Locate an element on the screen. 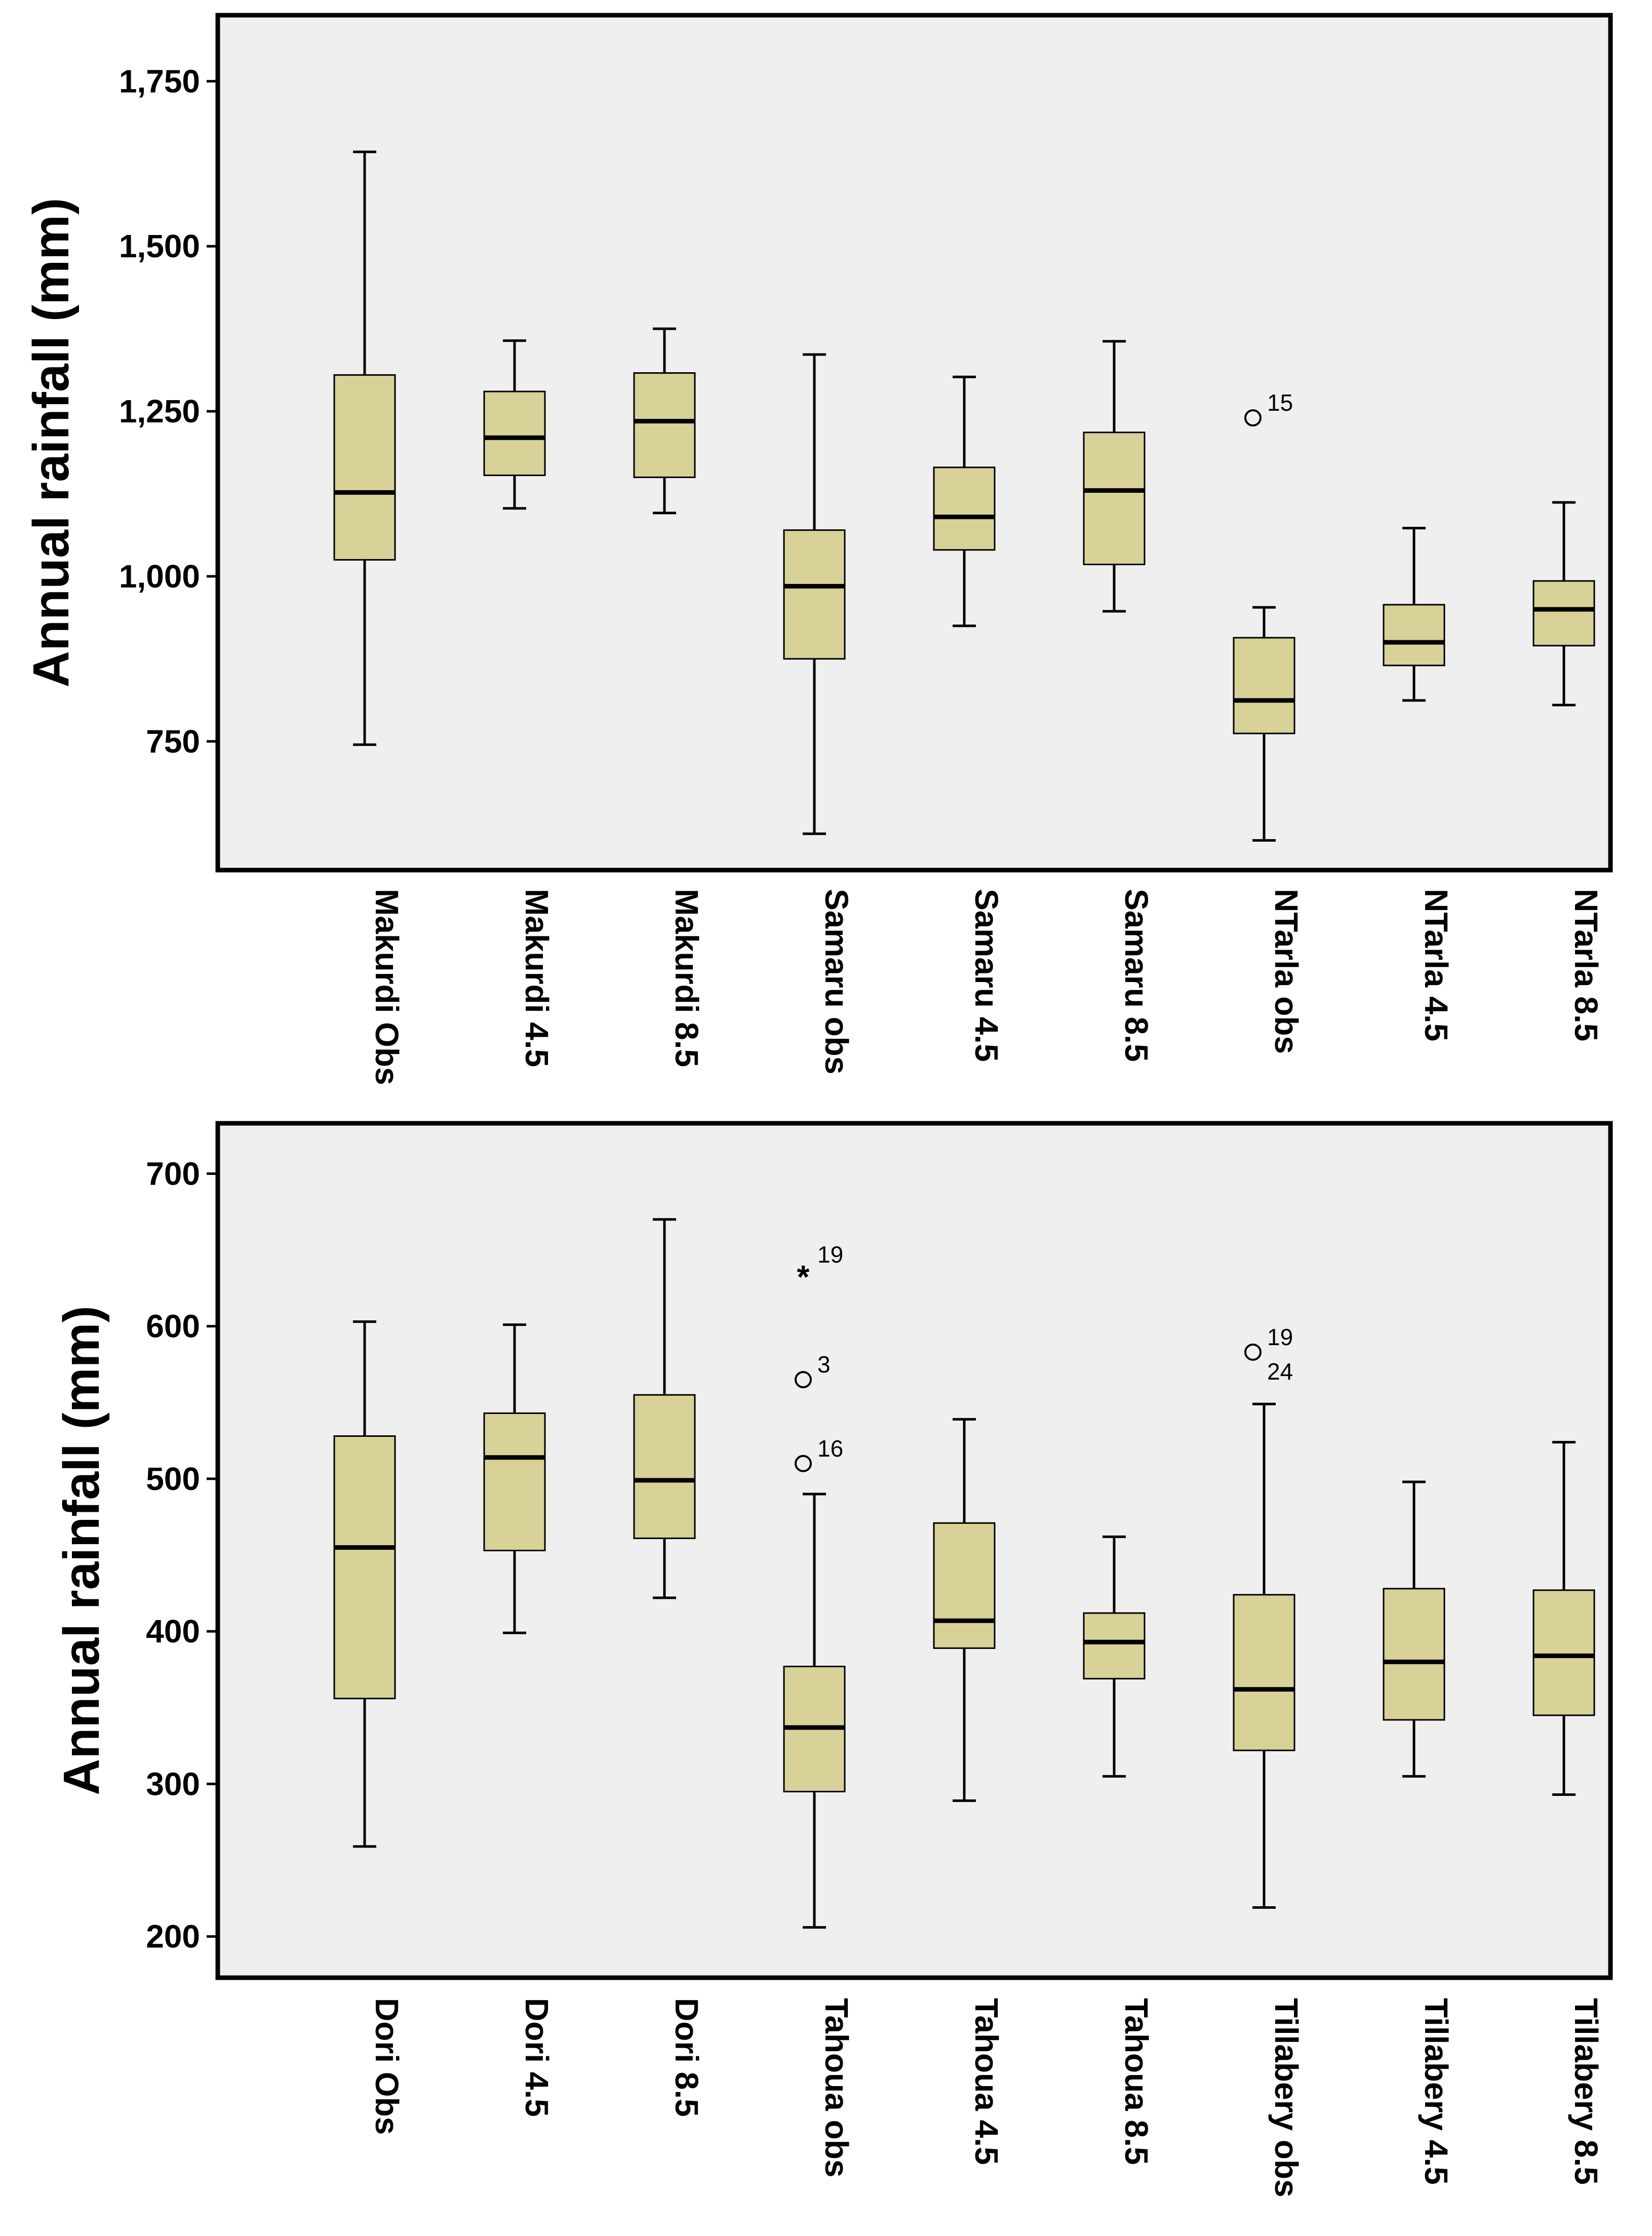 This screenshot has height=2236, width=1652. x-category-label: Samaru obs is located at coordinates (836, 981).